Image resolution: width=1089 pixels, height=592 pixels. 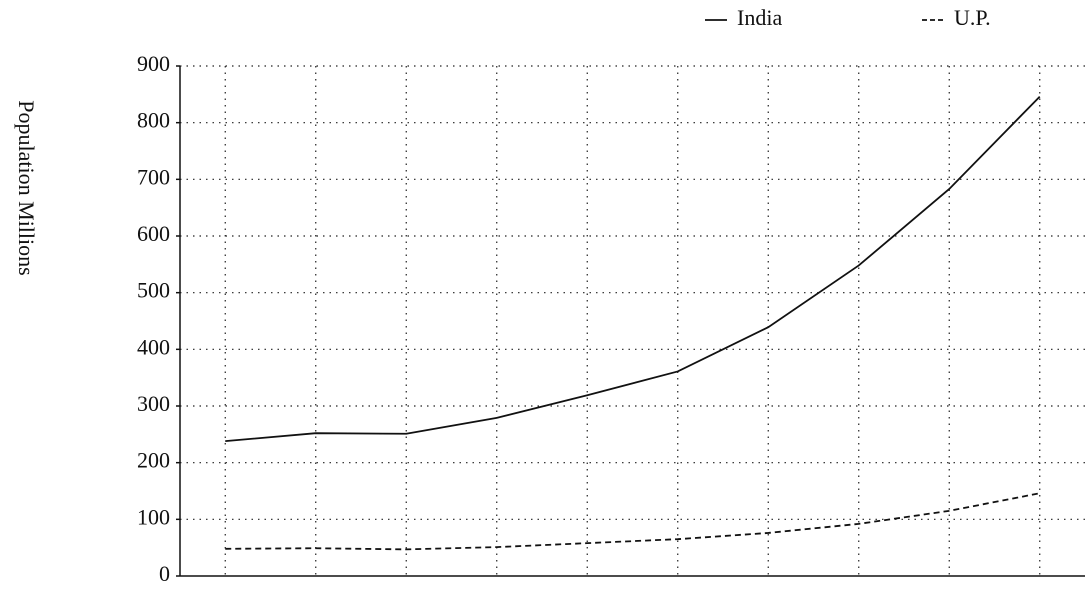 I want to click on y-axis-label: Population Millions, so click(x=26, y=187).